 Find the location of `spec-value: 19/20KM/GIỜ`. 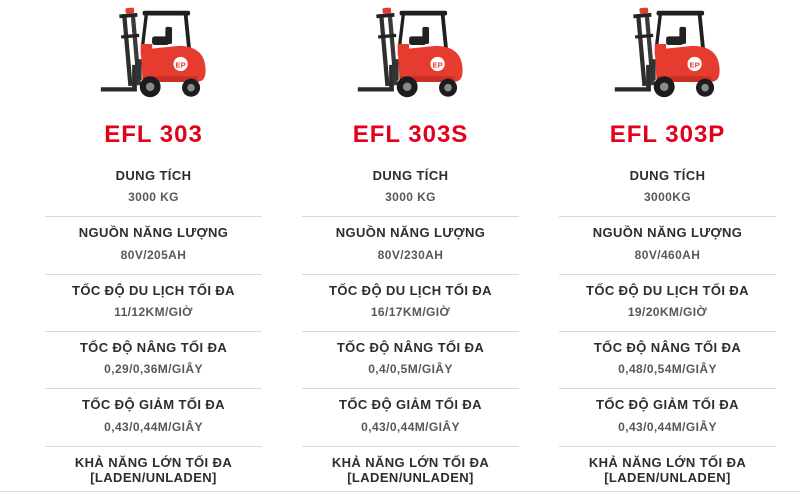

spec-value: 19/20KM/GIỜ is located at coordinates (667, 311).